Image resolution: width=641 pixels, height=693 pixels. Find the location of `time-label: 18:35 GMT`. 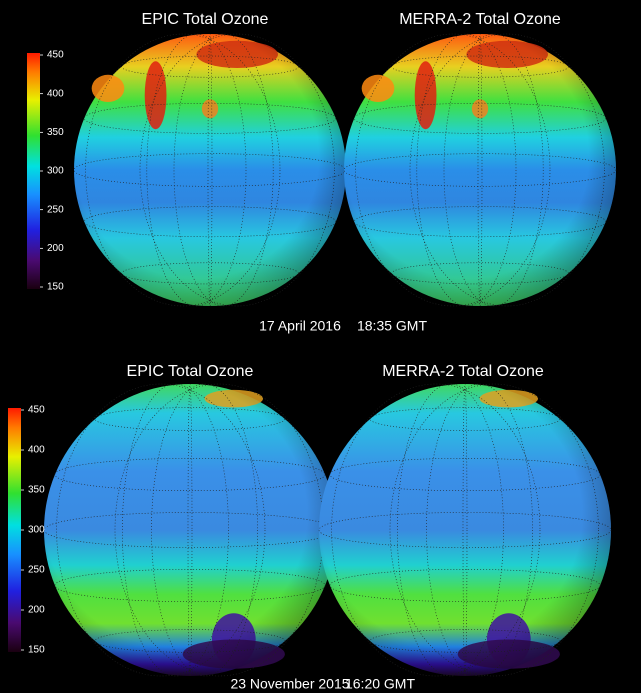

time-label: 18:35 GMT is located at coordinates (392, 326).